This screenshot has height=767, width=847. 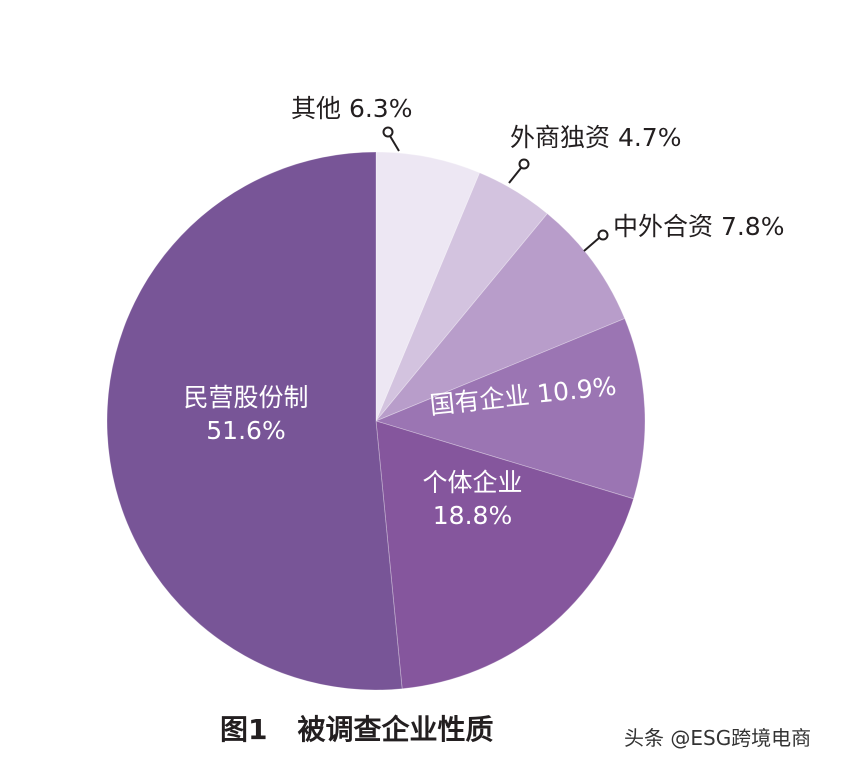 What do you see at coordinates (394, 143) in the screenshot?
I see `callout-line-other` at bounding box center [394, 143].